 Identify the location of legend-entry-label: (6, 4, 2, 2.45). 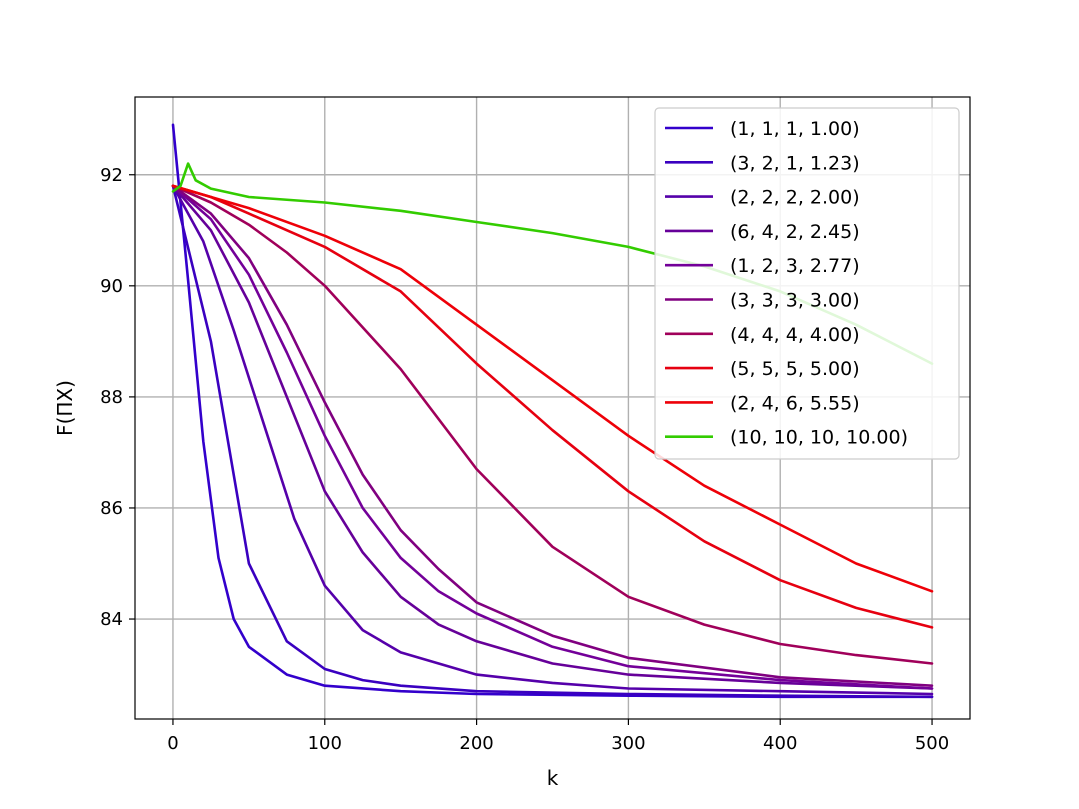
(795, 232).